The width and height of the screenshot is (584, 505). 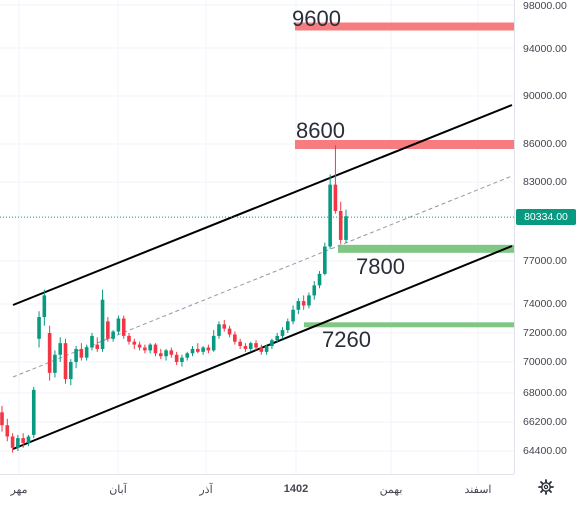 What do you see at coordinates (545, 96) in the screenshot?
I see `price-tick: 90000.00` at bounding box center [545, 96].